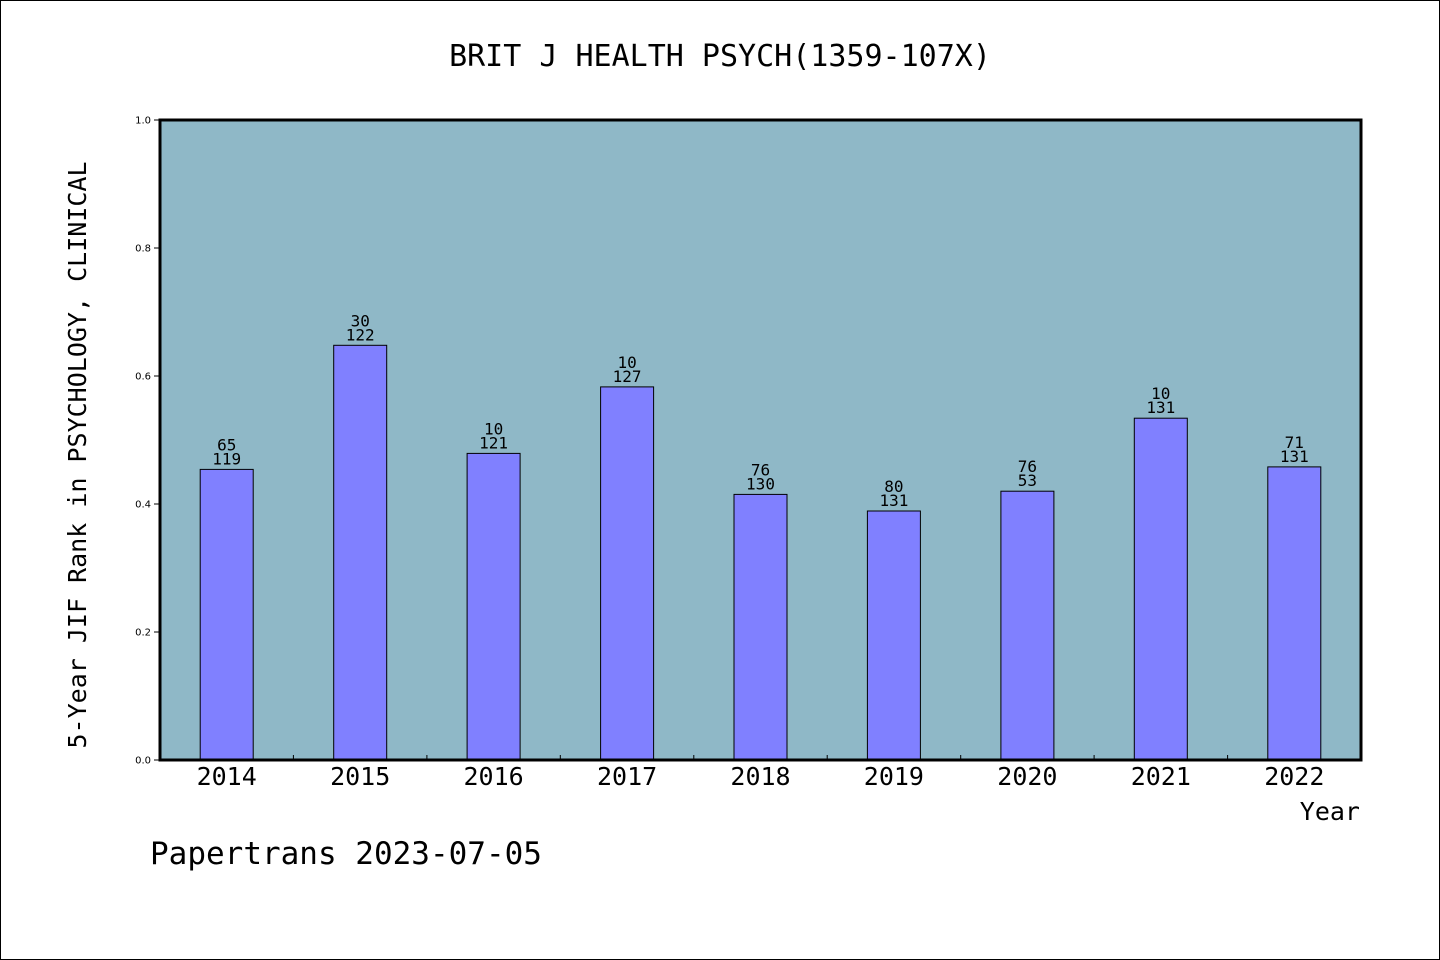 The image size is (1440, 960). Describe the element at coordinates (893, 486) in the screenshot. I see `bar-rank-label-2019: 80` at that location.